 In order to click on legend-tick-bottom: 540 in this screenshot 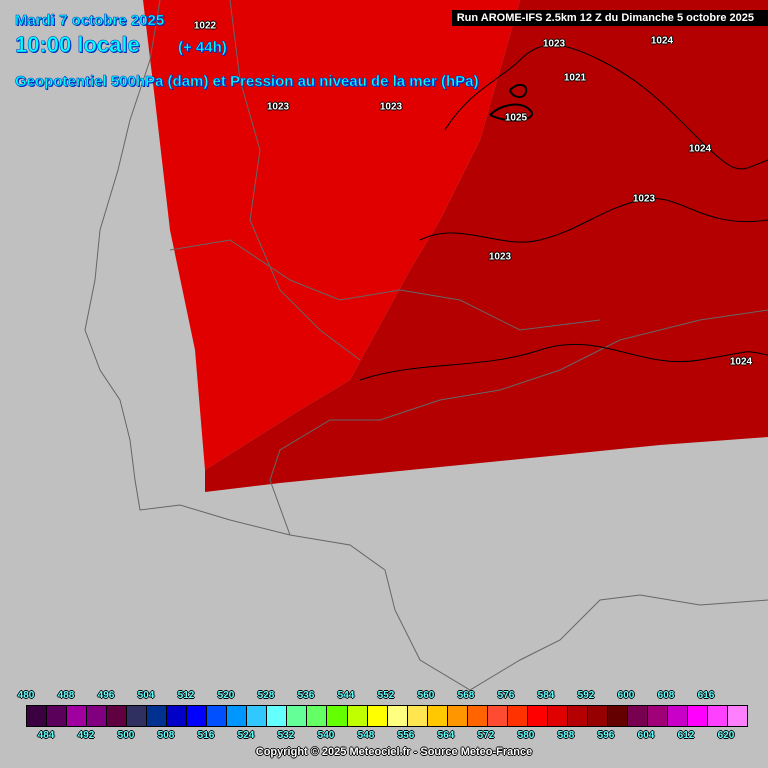, I will do `click(326, 735)`.